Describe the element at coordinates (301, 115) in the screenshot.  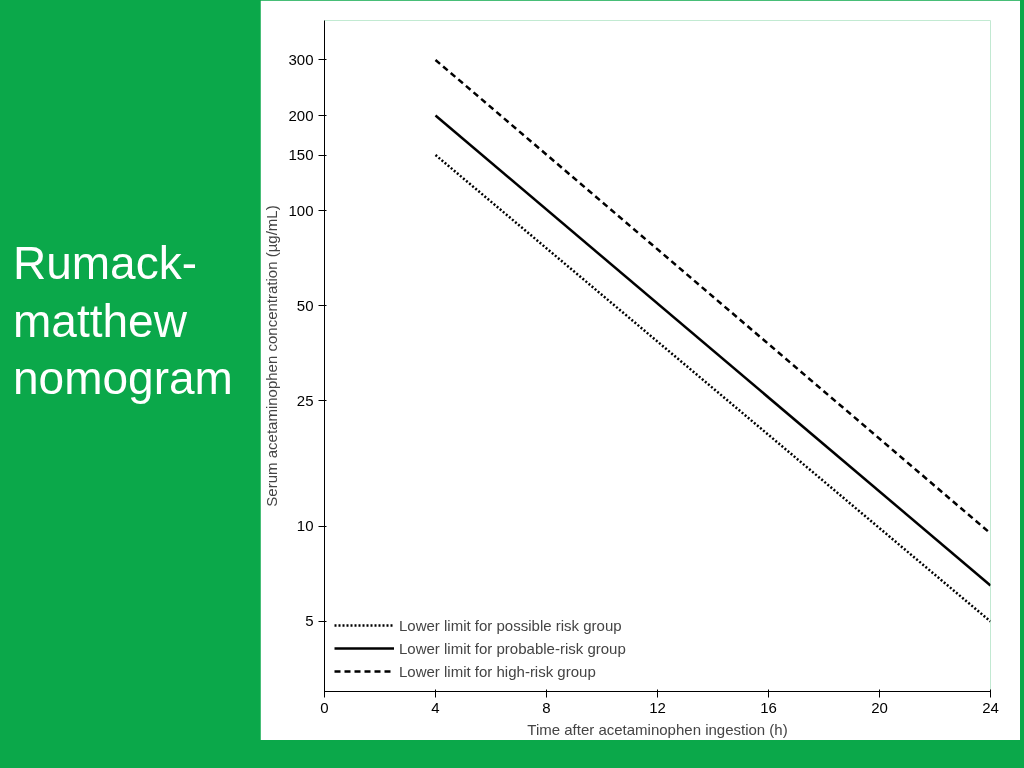
I see `y-tick-label: 200` at that location.